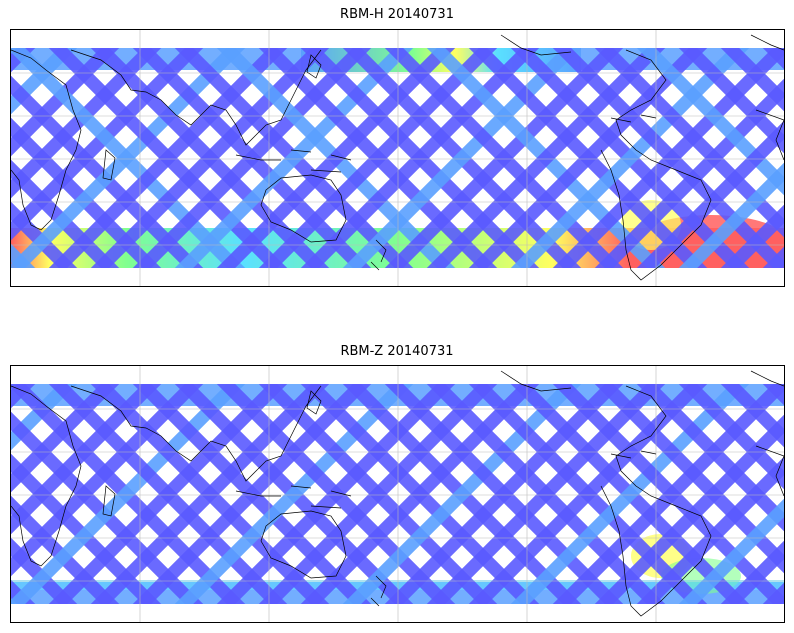 The height and width of the screenshot is (633, 794). I want to click on panel-title-rbm-z: RBM-Z 20140731, so click(397, 351).